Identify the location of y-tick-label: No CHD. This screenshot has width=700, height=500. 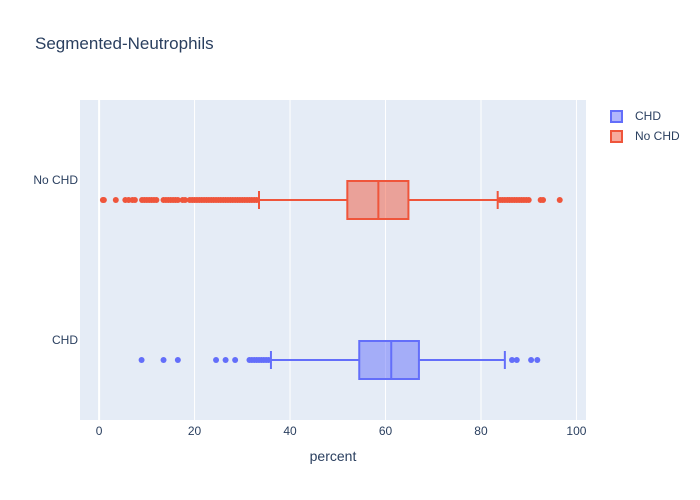
(55, 180).